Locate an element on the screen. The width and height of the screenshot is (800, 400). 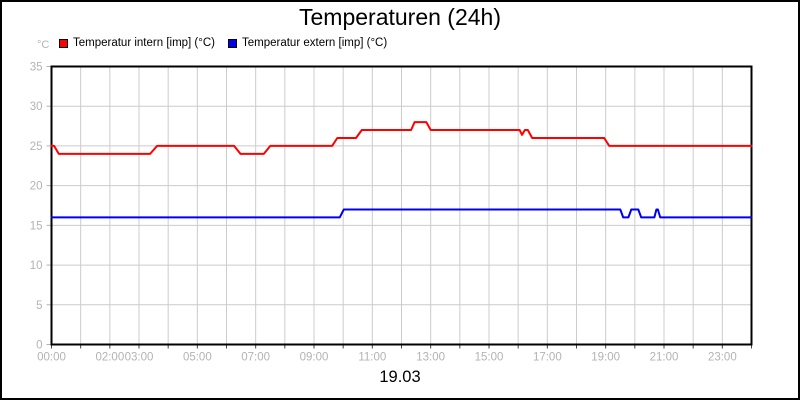
svg-text: 15:00 is located at coordinates (489, 358).